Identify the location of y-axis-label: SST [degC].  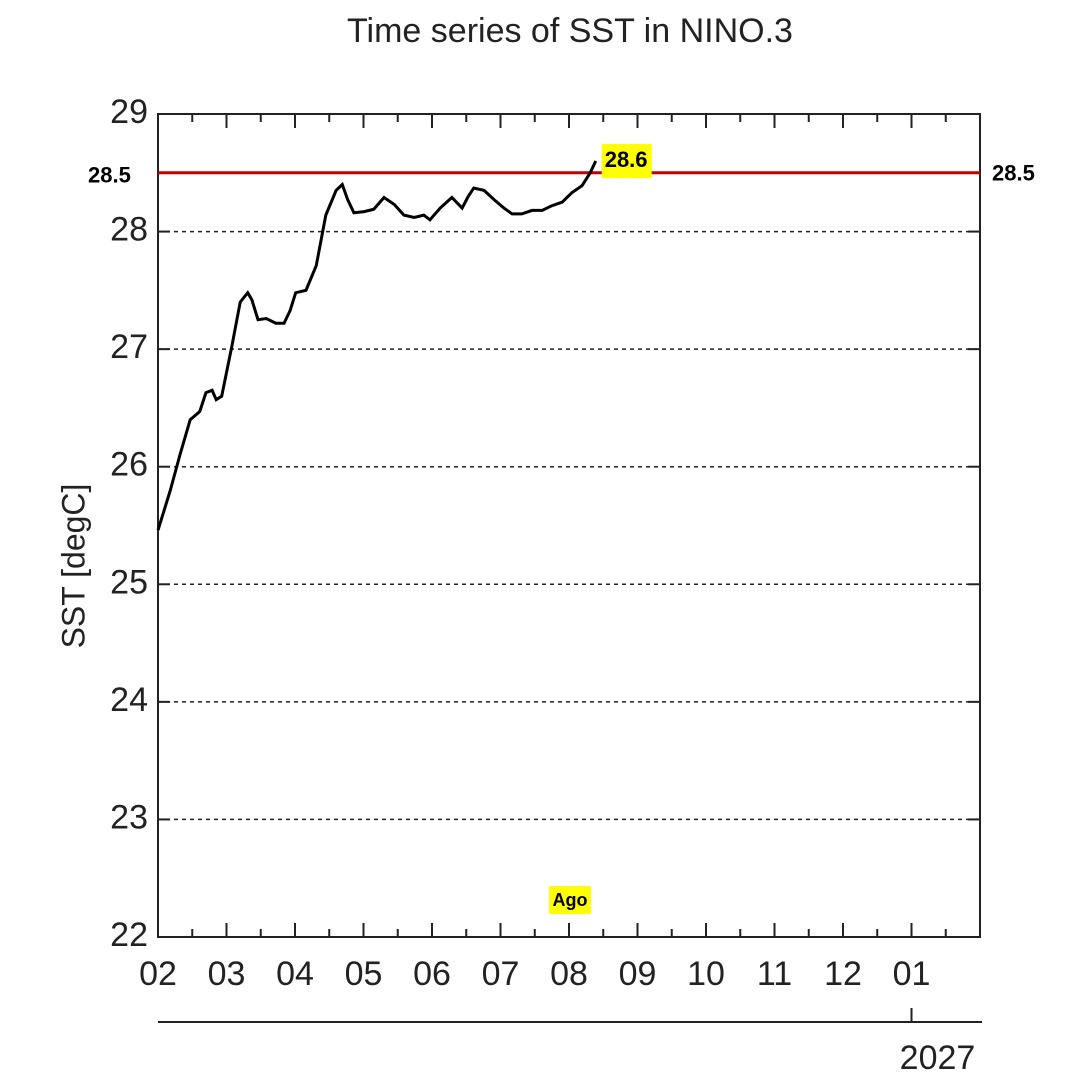
(73, 566).